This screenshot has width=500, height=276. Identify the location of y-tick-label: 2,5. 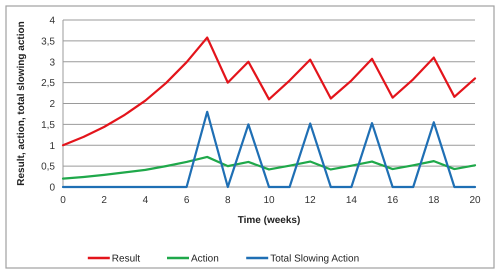
(48, 84).